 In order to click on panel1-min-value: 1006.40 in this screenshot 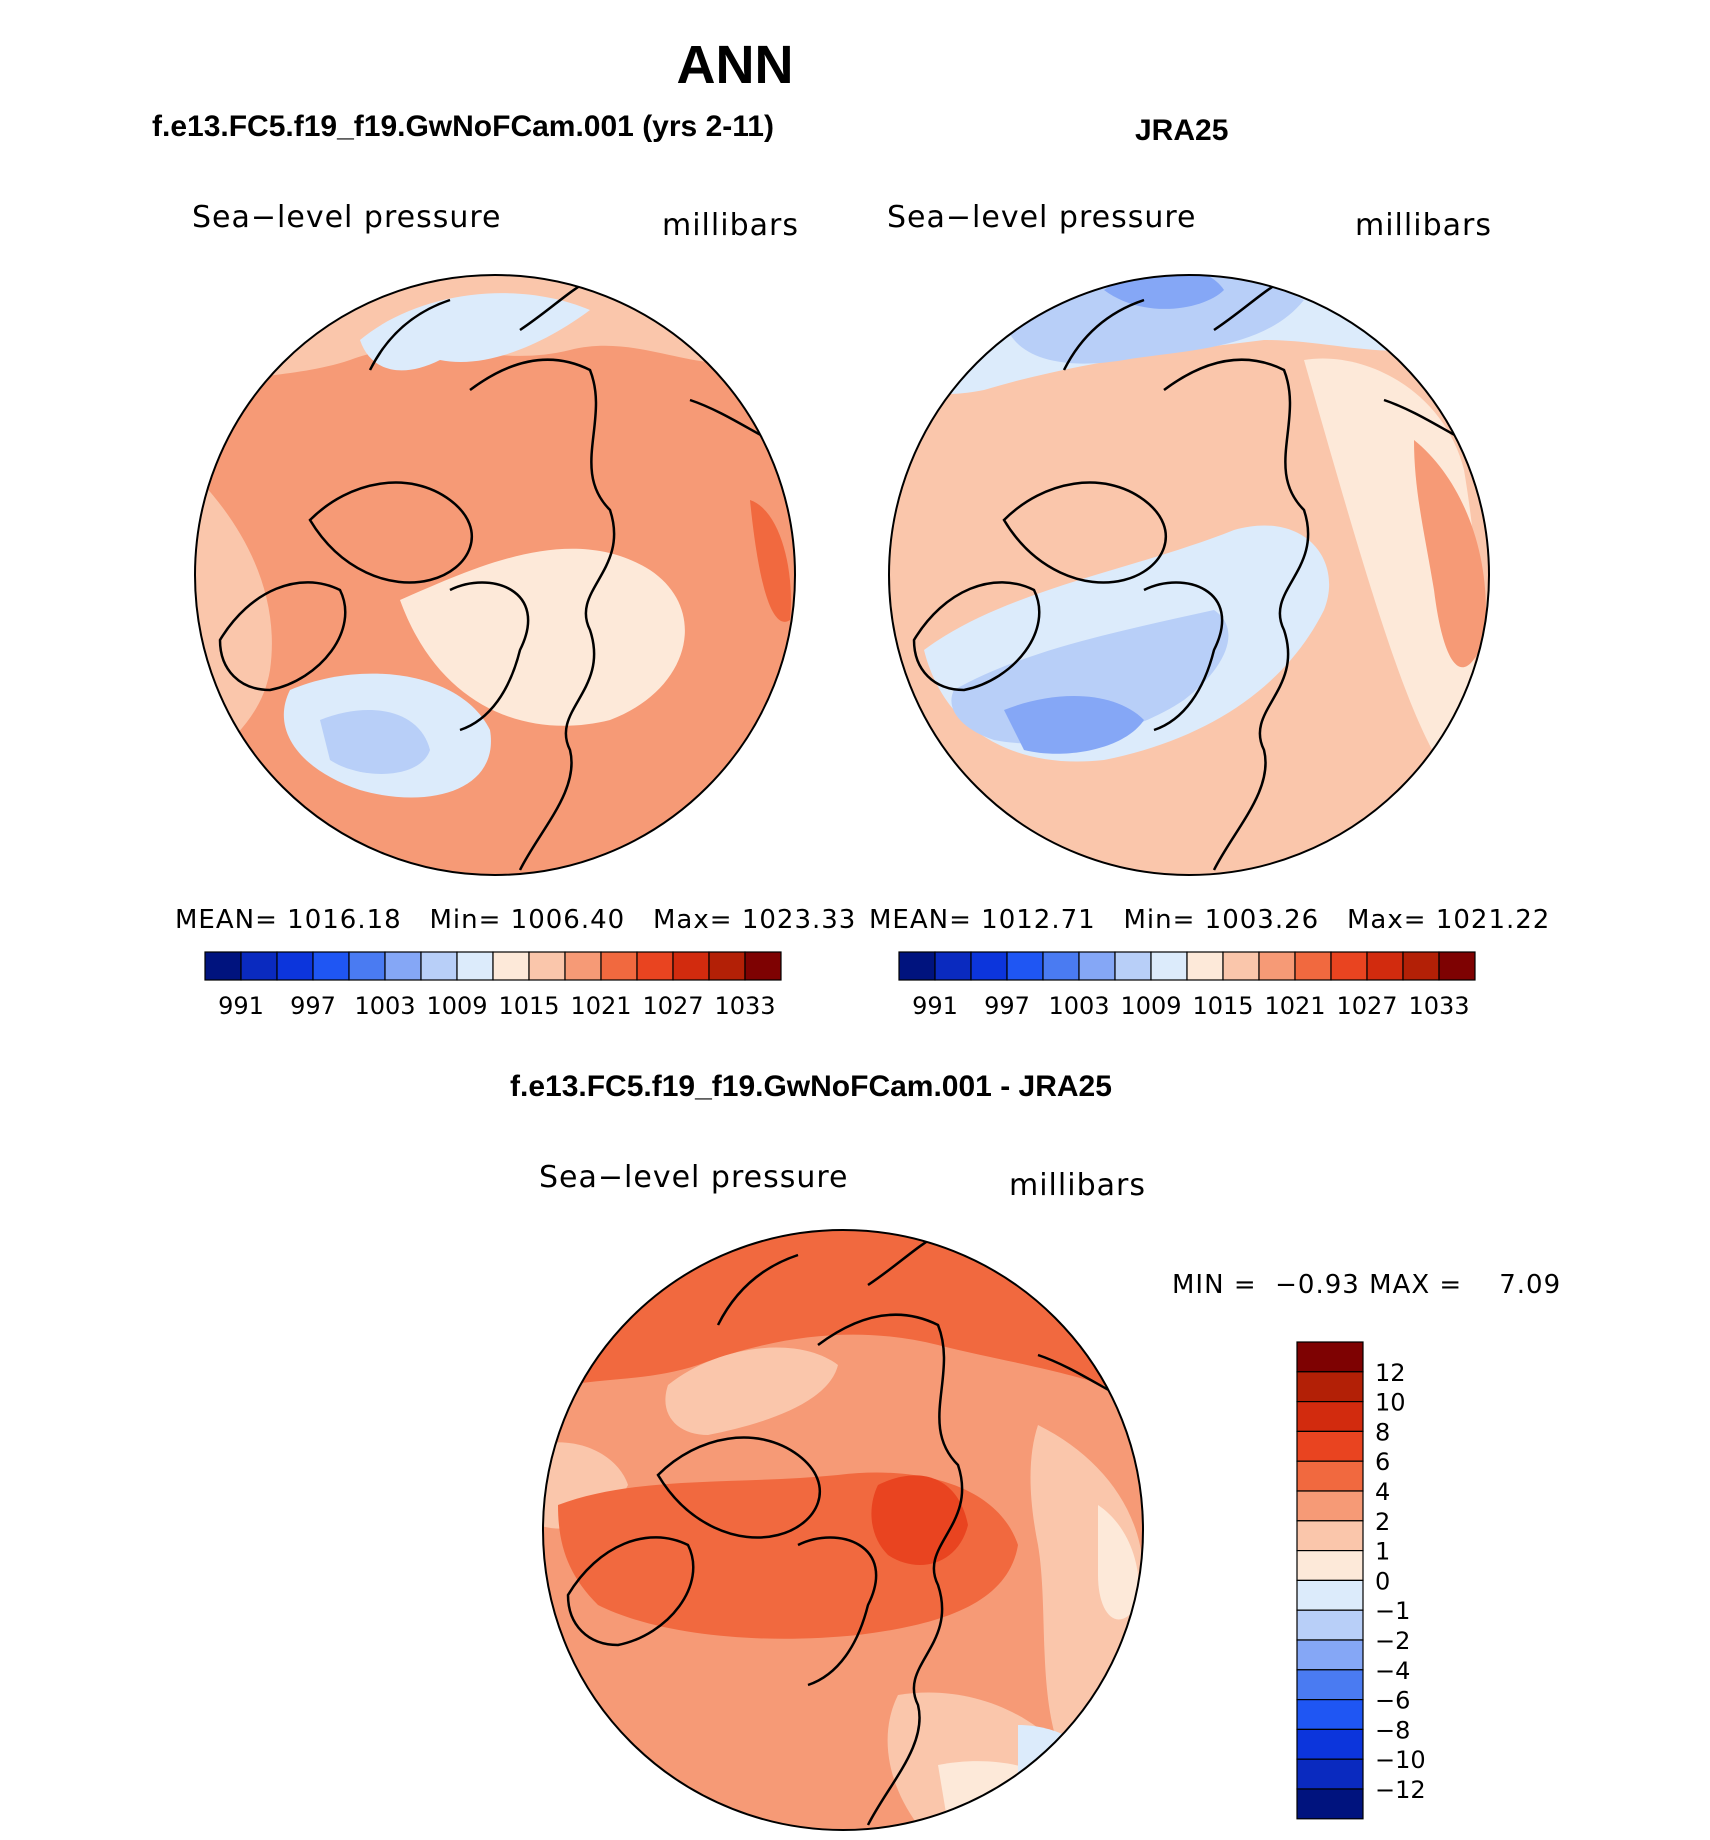, I will do `click(568, 920)`.